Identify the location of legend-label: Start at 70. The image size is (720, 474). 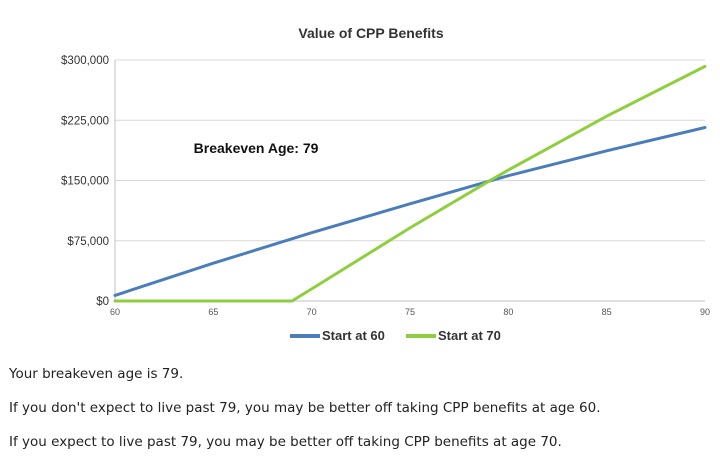
(469, 335).